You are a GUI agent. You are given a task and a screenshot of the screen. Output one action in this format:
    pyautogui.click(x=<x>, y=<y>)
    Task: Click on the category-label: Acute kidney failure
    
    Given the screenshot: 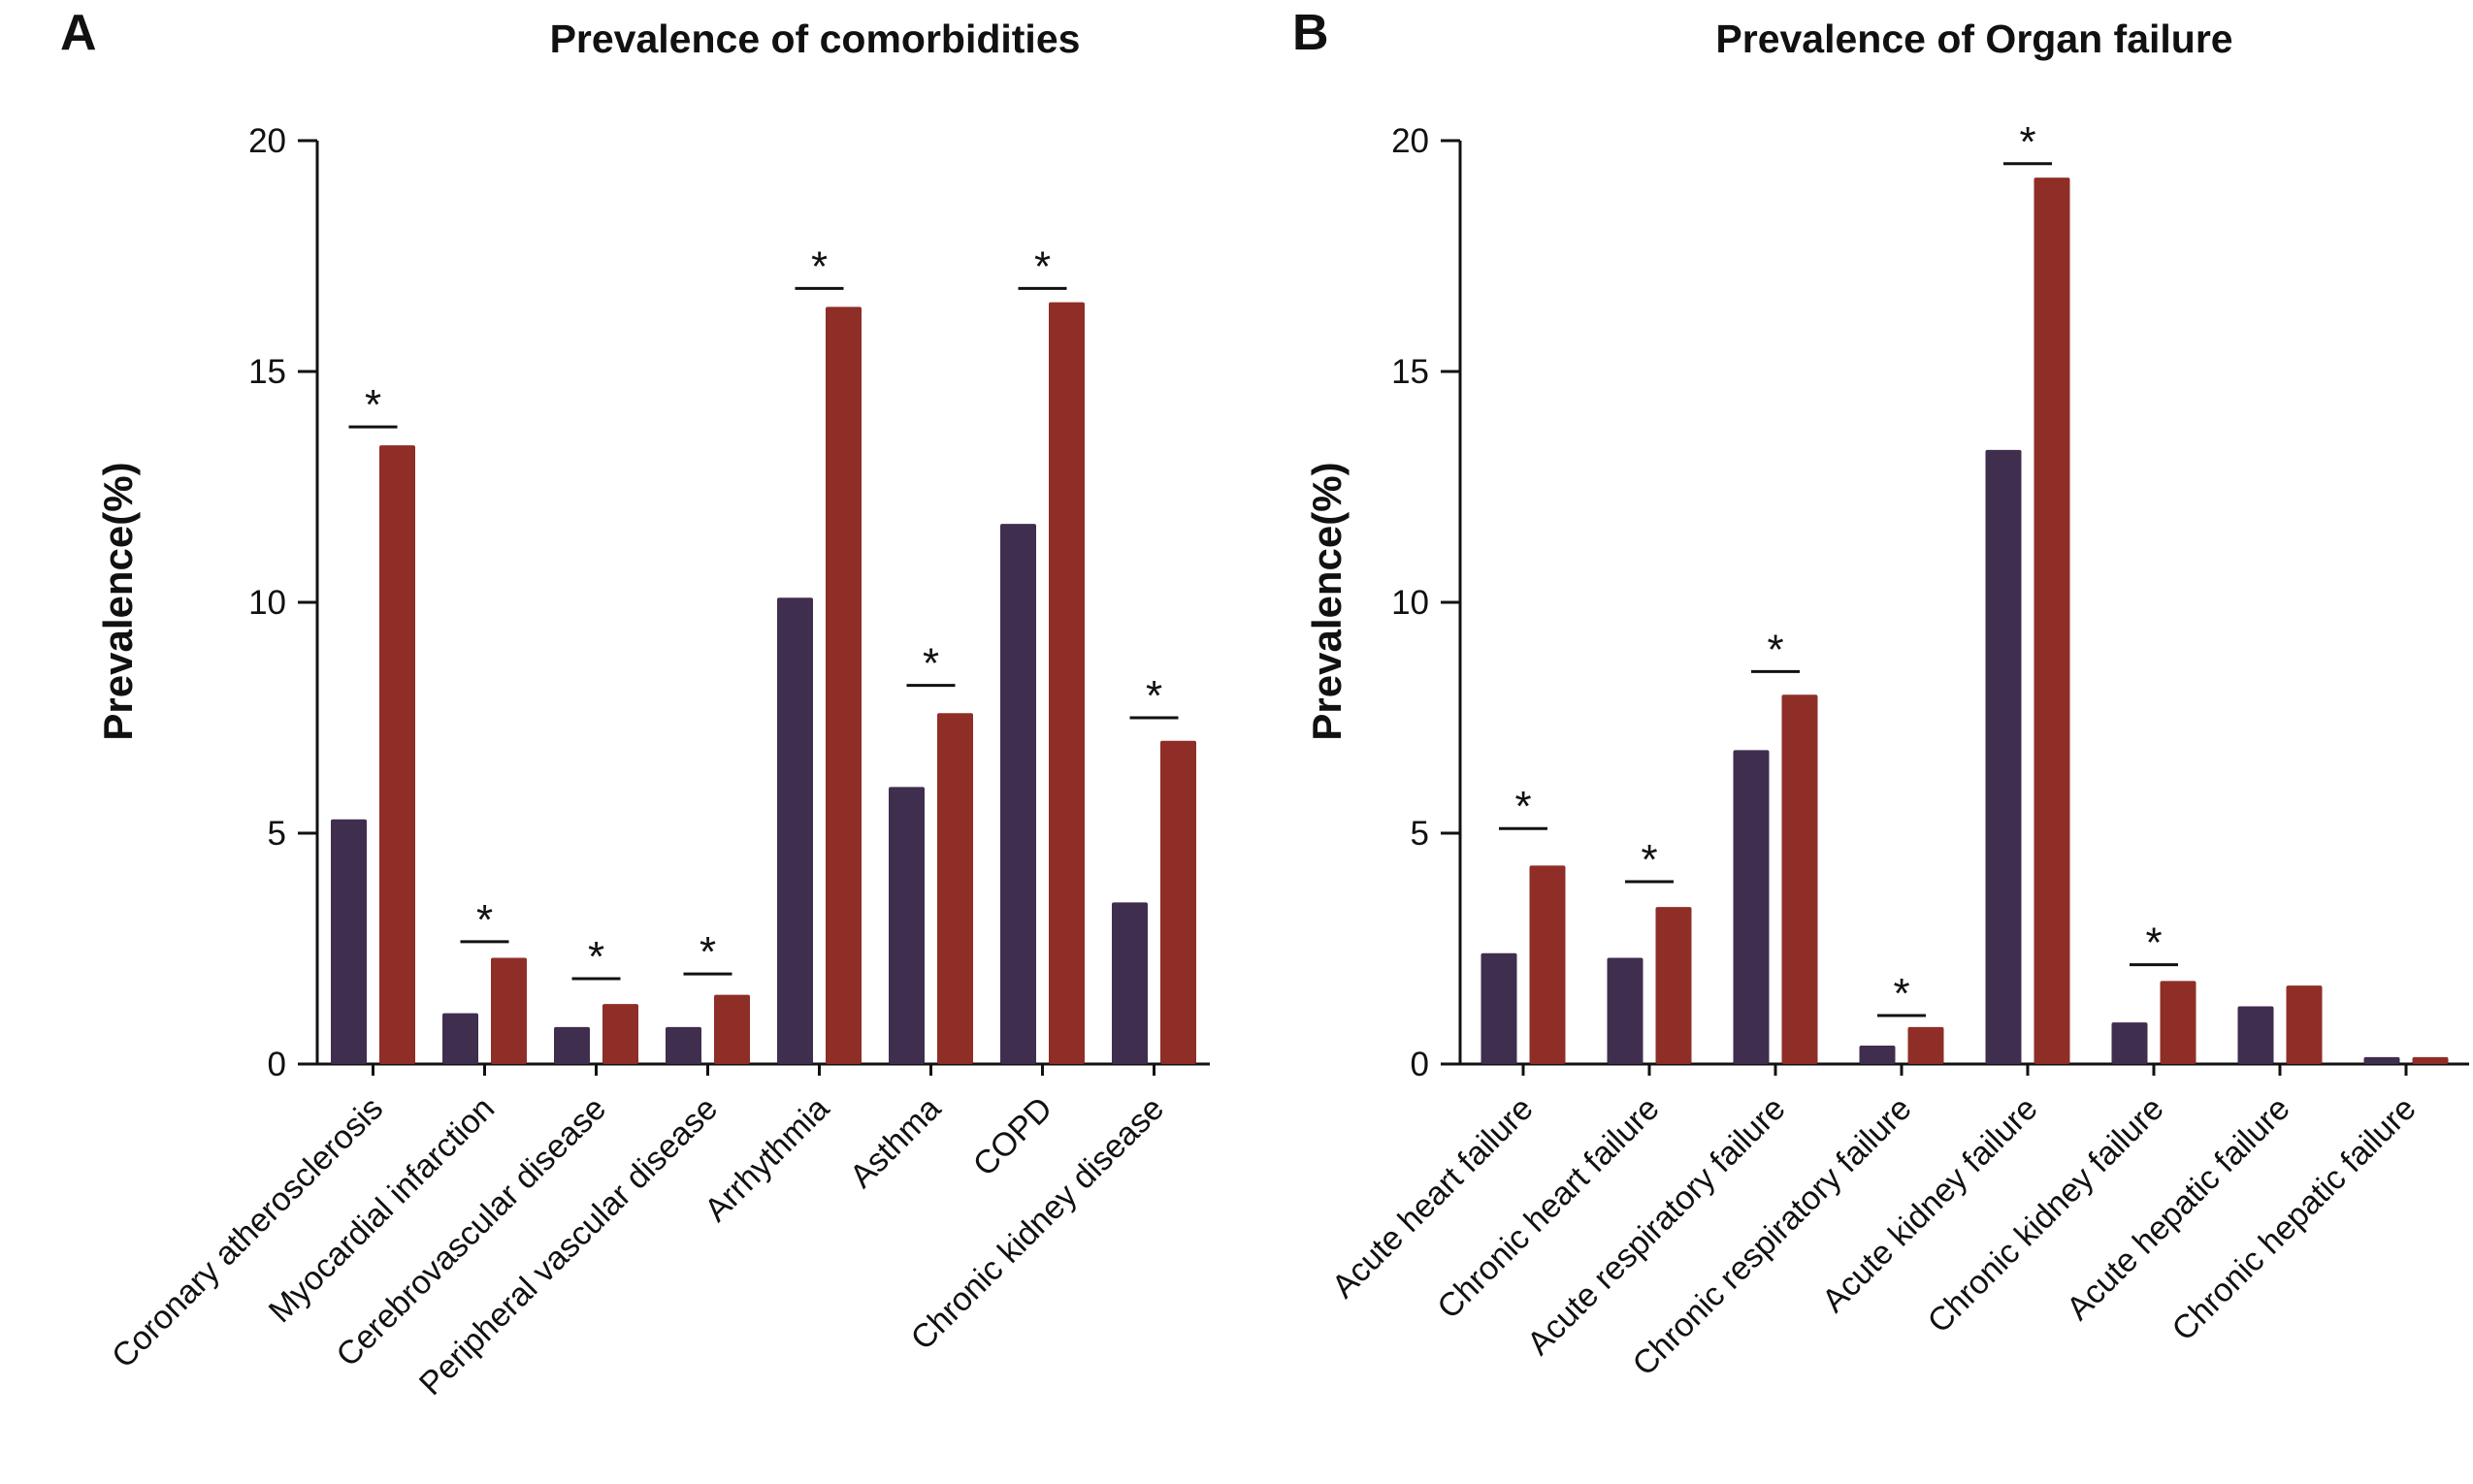 What is the action you would take?
    pyautogui.click(x=1930, y=1205)
    